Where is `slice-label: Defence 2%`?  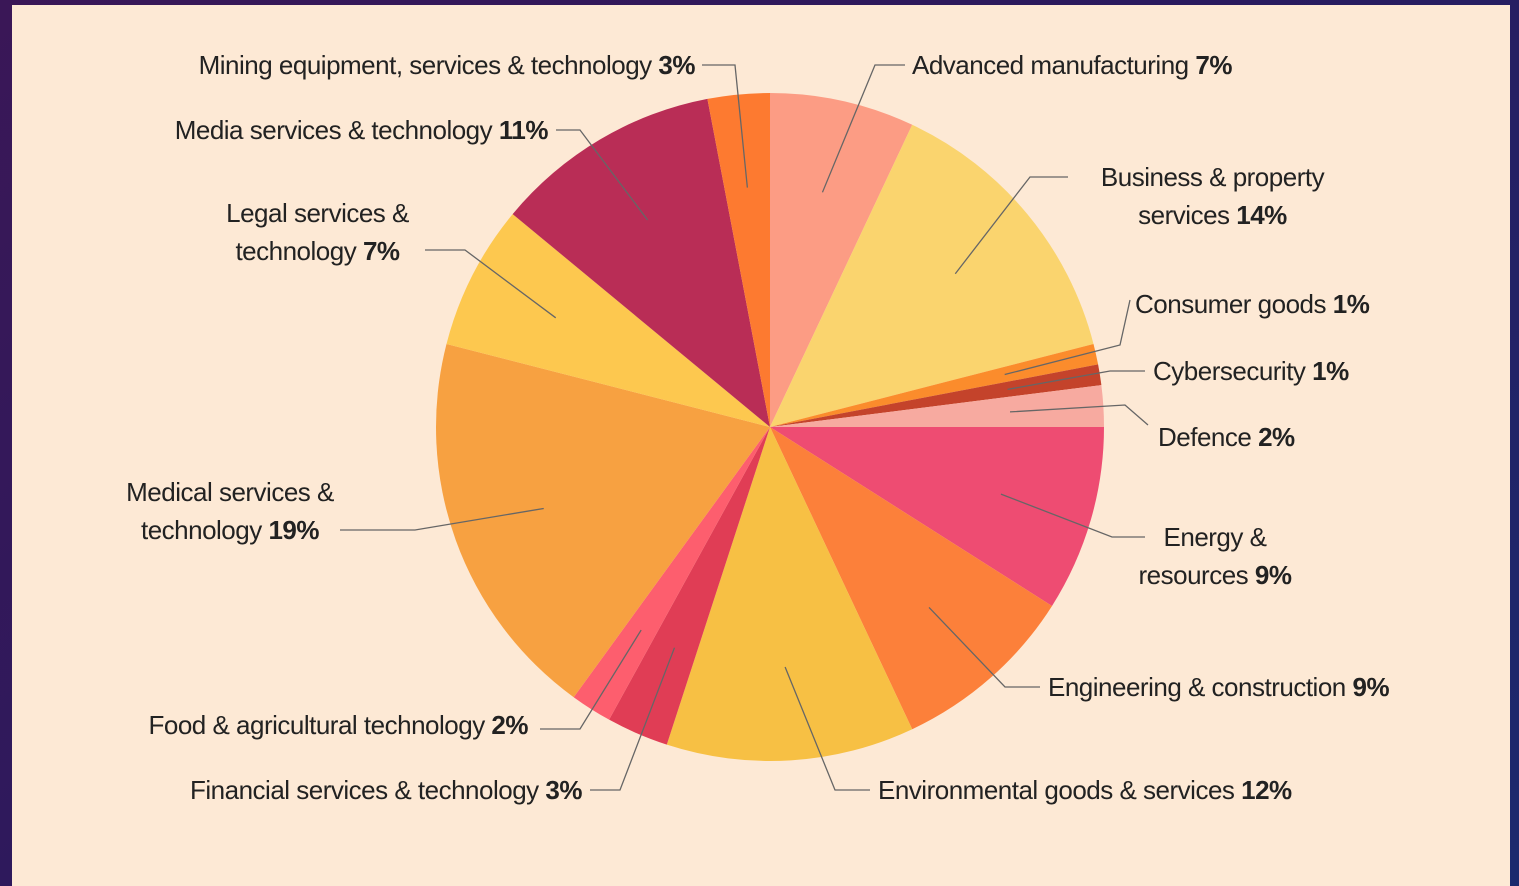 slice-label: Defence 2% is located at coordinates (1268, 437).